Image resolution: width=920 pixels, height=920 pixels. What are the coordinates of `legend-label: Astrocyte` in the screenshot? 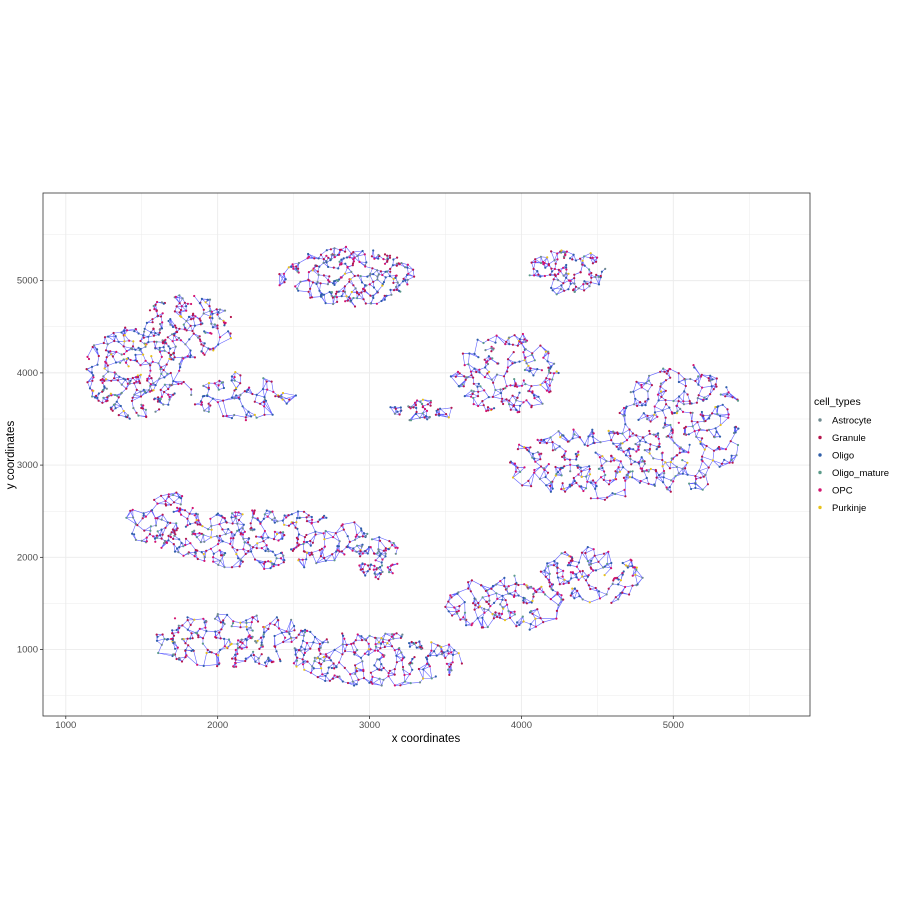 It's located at (852, 421).